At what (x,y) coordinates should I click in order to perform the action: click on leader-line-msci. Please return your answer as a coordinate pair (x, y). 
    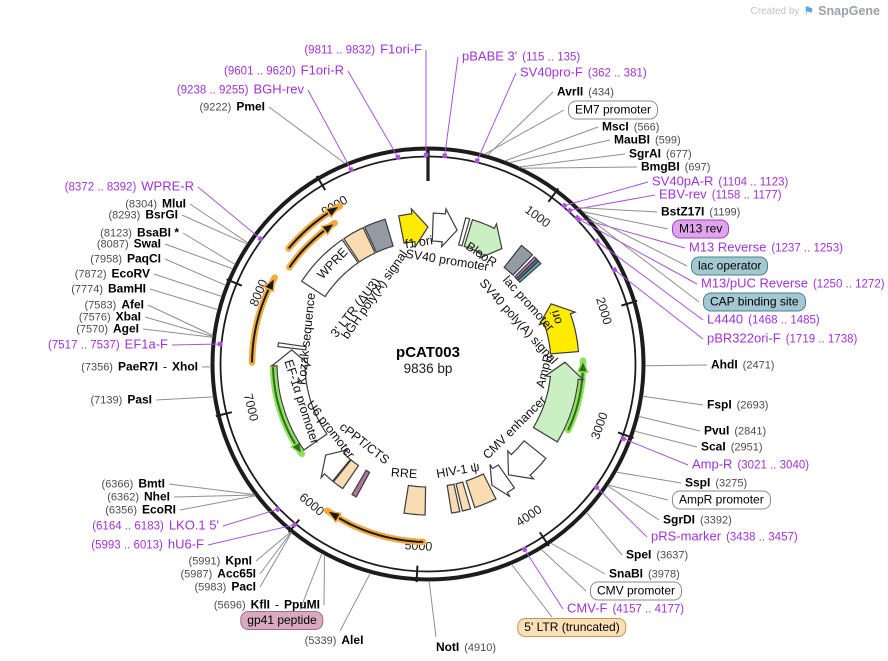
    Looking at the image, I should click on (551, 144).